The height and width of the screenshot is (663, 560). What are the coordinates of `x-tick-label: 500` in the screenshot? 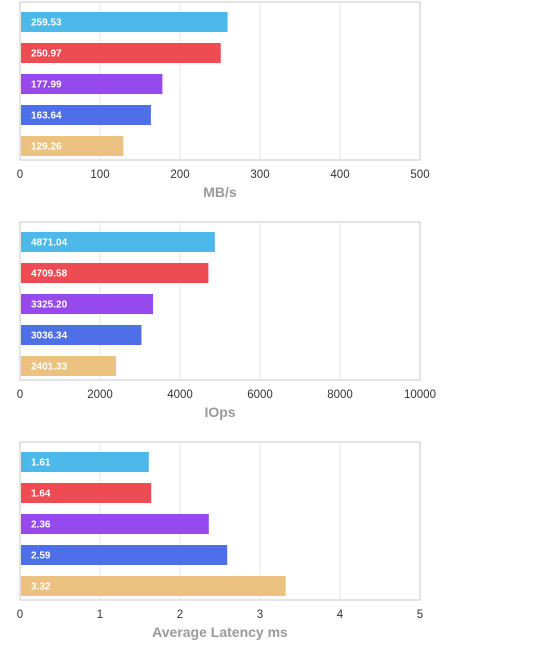 It's located at (419, 175).